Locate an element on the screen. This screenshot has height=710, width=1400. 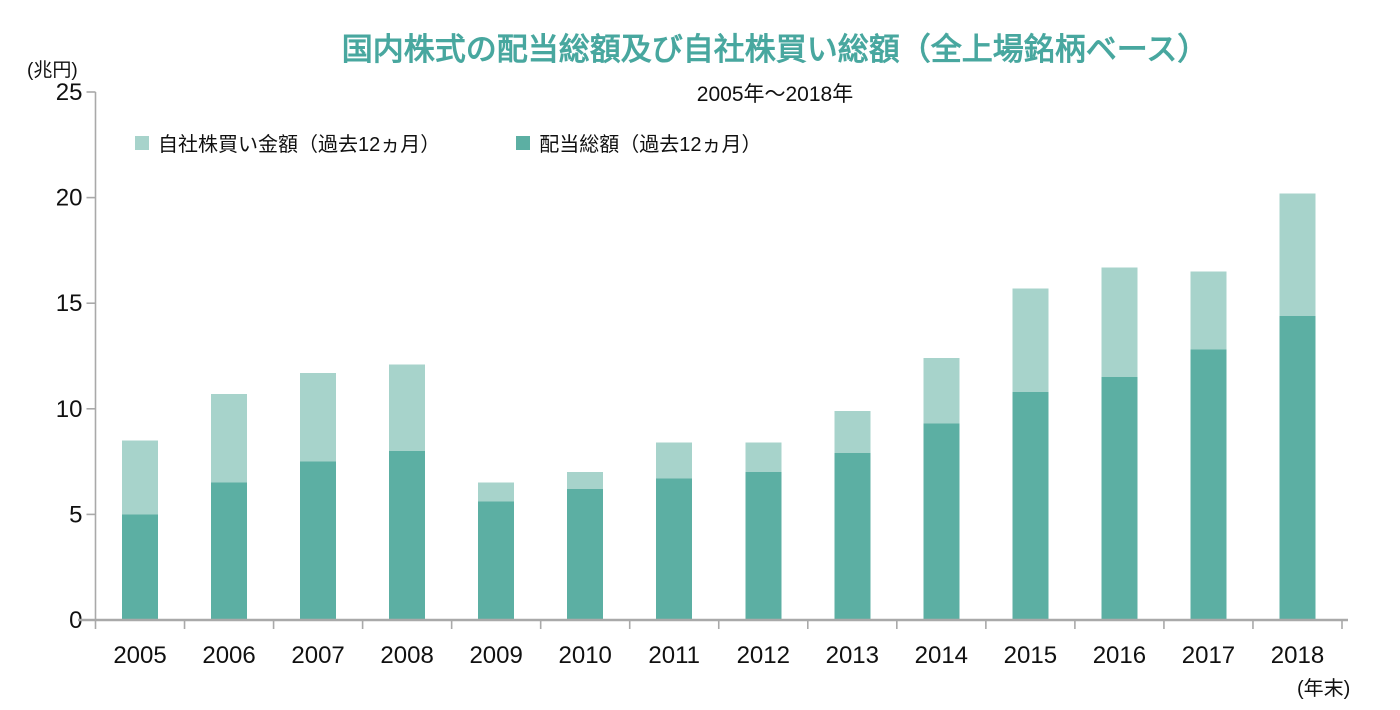
x-tick-label-2005: 2005 is located at coordinates (139, 655).